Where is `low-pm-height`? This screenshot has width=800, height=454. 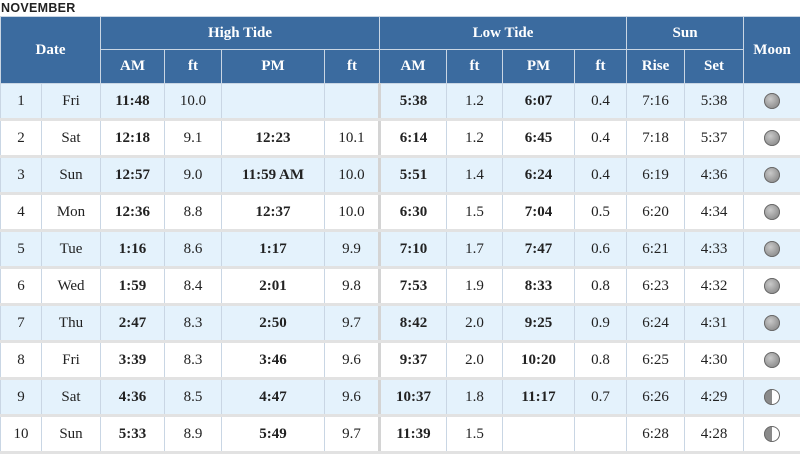
low-pm-height is located at coordinates (601, 434).